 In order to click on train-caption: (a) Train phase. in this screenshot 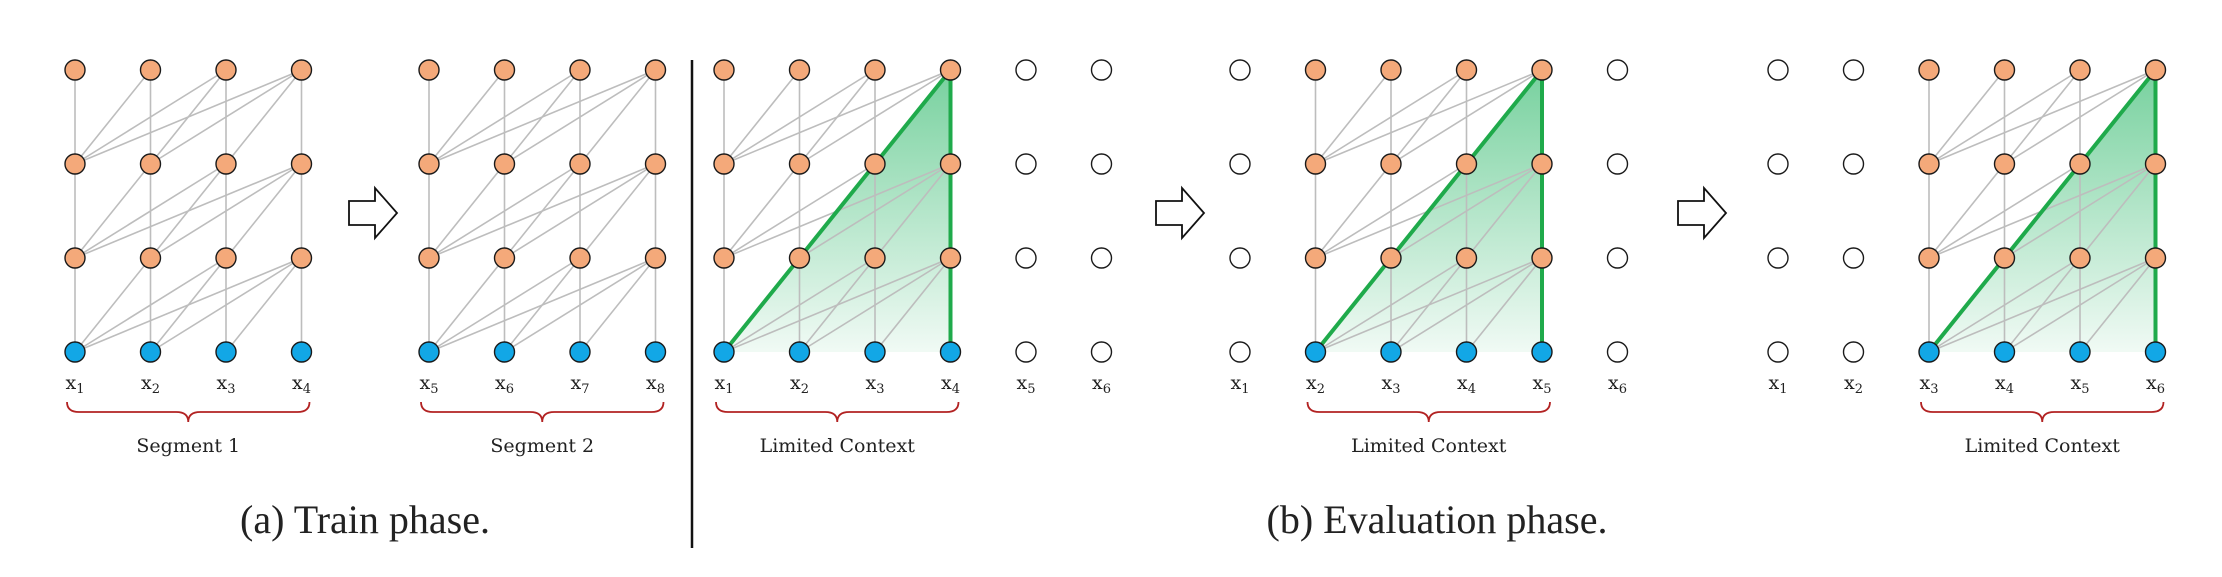, I will do `click(365, 519)`.